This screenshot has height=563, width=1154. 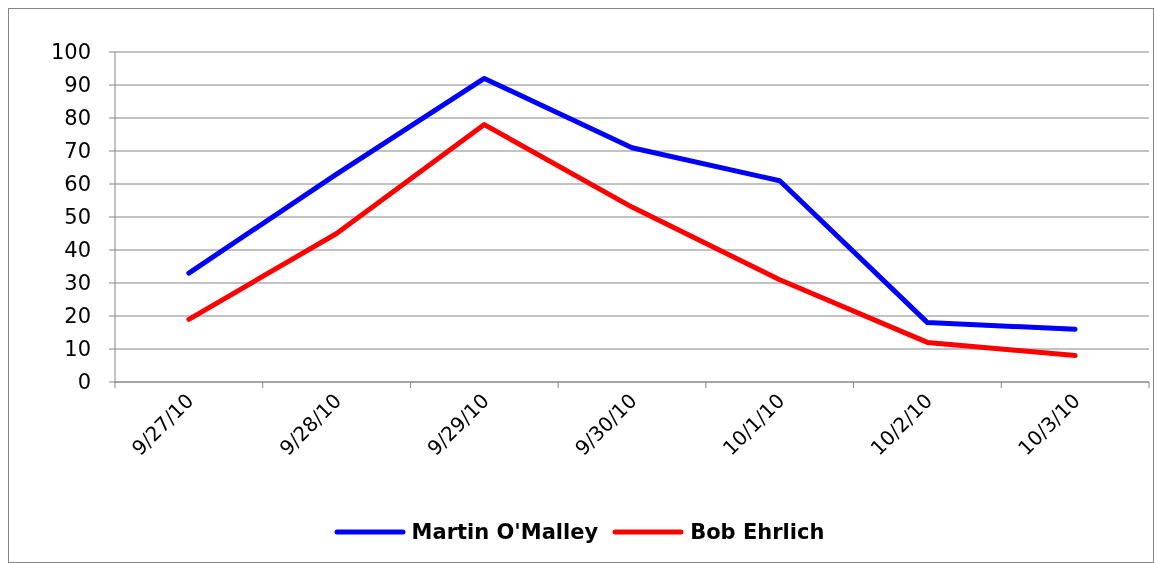 I want to click on y-tick-label: 80, so click(x=77, y=118).